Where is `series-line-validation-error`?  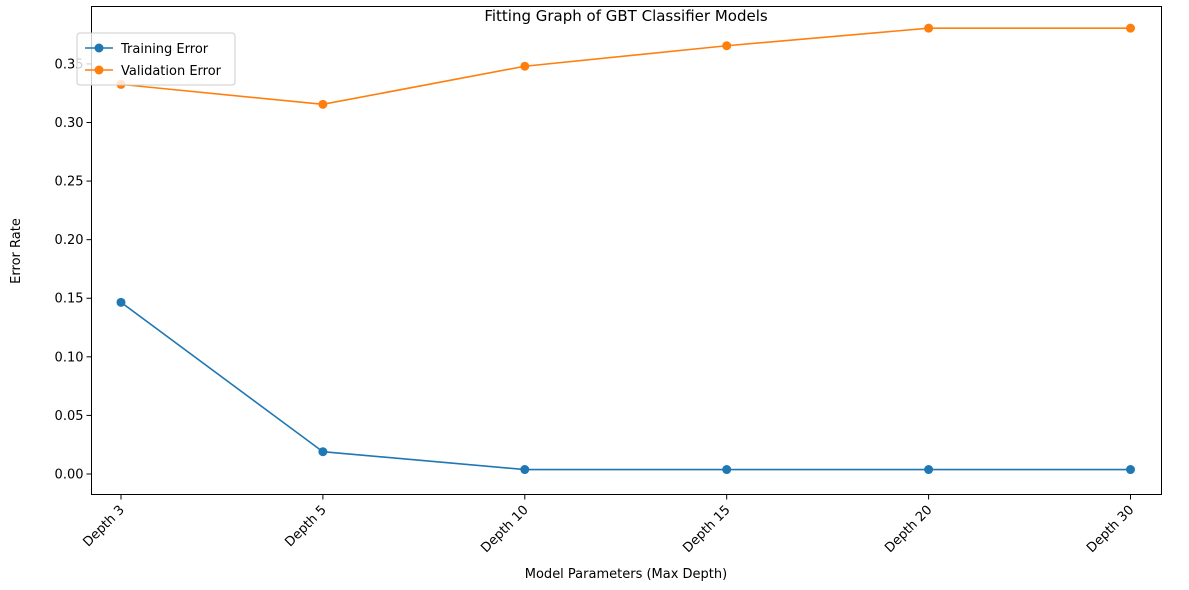 series-line-validation-error is located at coordinates (625, 66).